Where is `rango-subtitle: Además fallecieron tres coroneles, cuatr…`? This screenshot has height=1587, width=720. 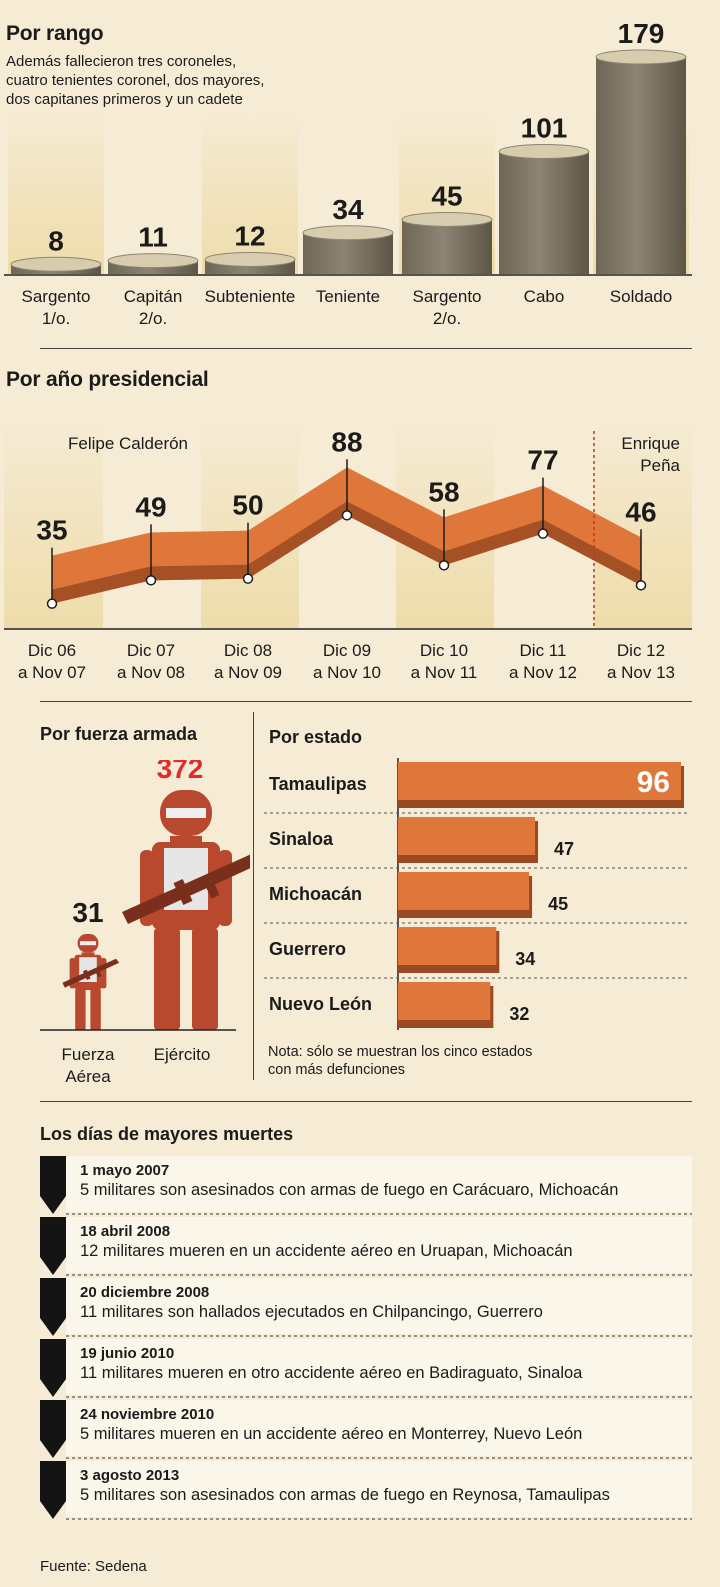
rango-subtitle: Además fallecieron tres coroneles, cuatr… is located at coordinates (135, 80).